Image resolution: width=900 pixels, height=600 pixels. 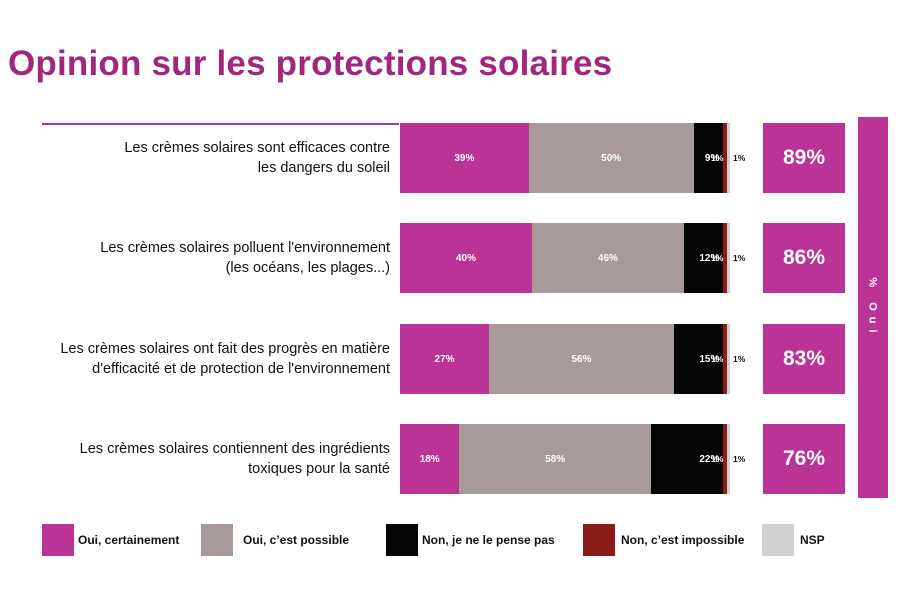 What do you see at coordinates (804, 359) in the screenshot?
I see `total-oui-value: 83%` at bounding box center [804, 359].